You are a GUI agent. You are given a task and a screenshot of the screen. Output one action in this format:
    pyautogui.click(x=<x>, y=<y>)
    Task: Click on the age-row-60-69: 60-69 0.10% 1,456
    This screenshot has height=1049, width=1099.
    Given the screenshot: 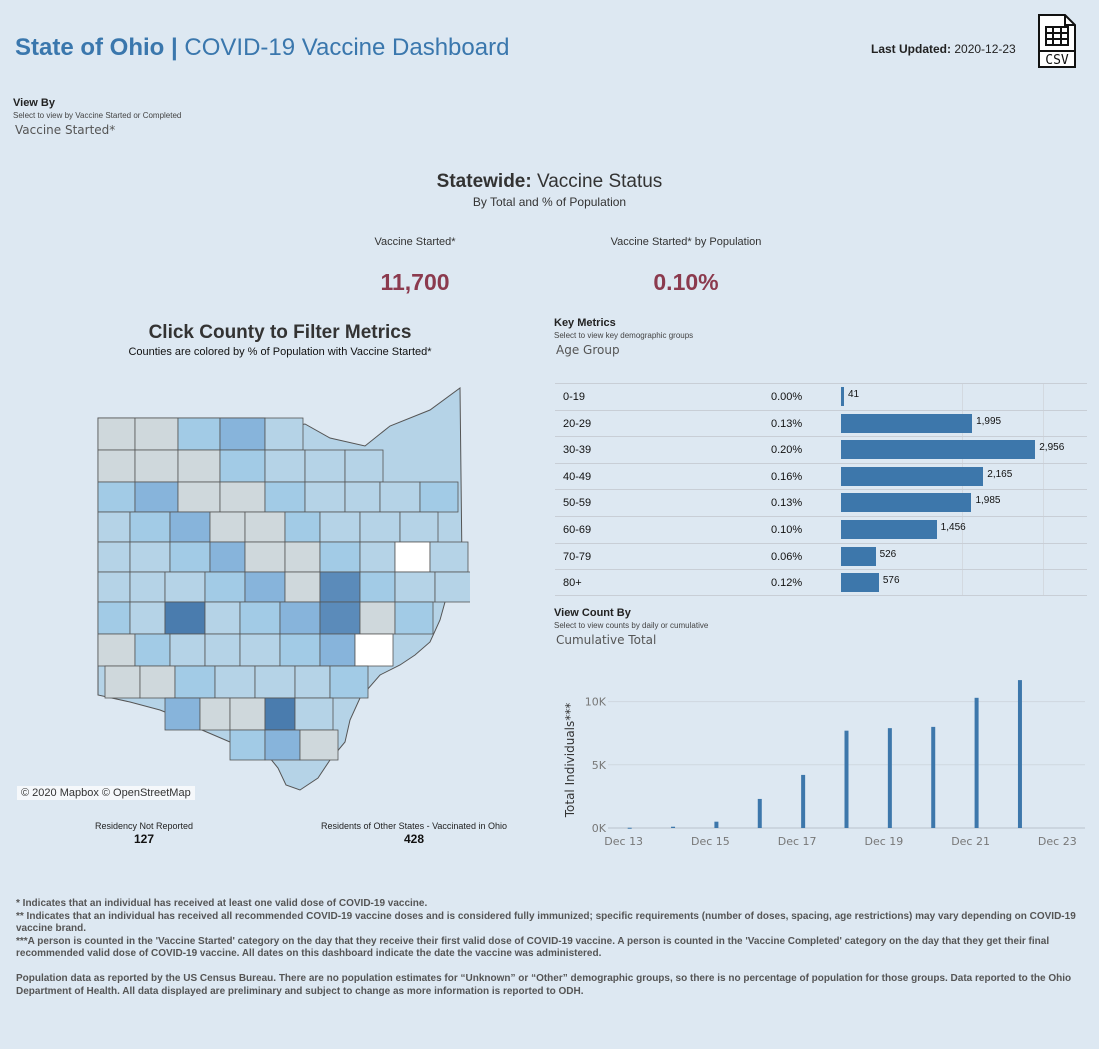 What is the action you would take?
    pyautogui.click(x=821, y=529)
    